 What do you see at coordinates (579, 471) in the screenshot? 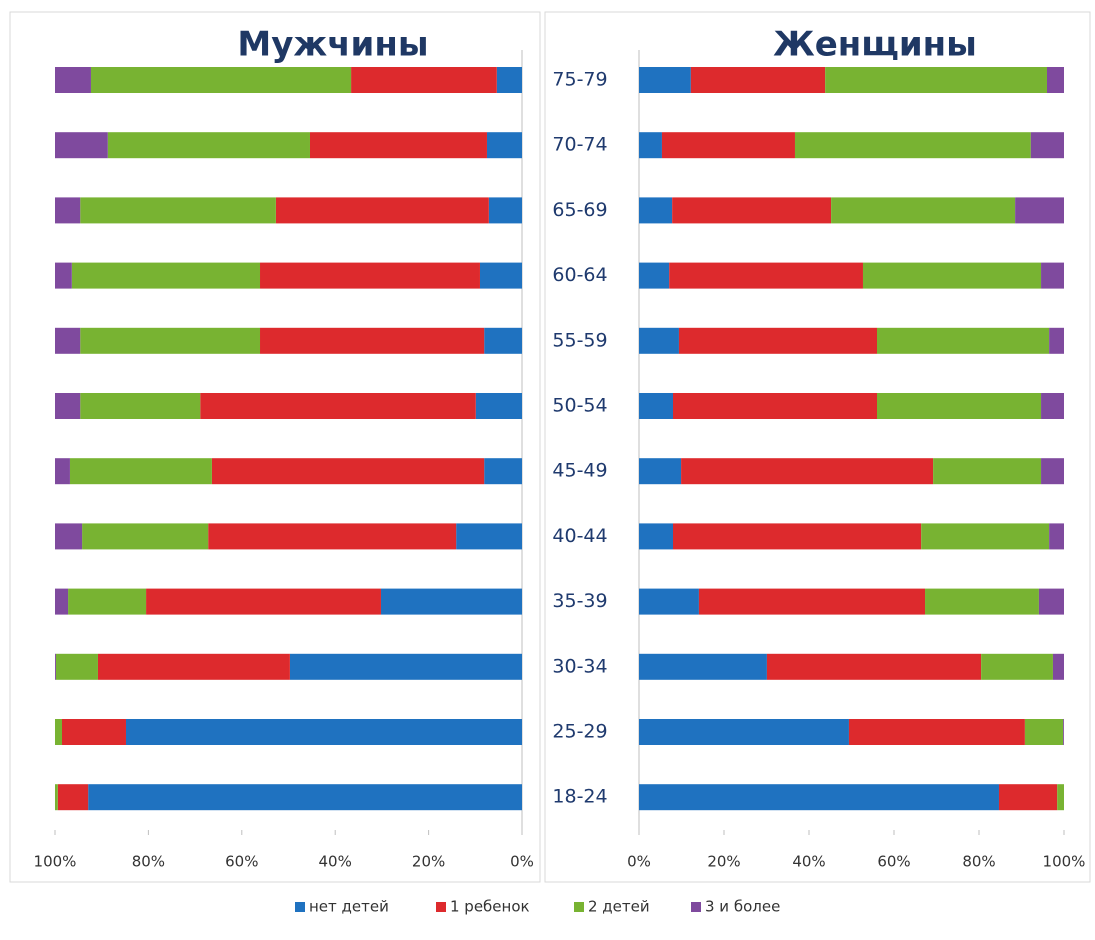
I see `category-label: 45-49` at bounding box center [579, 471].